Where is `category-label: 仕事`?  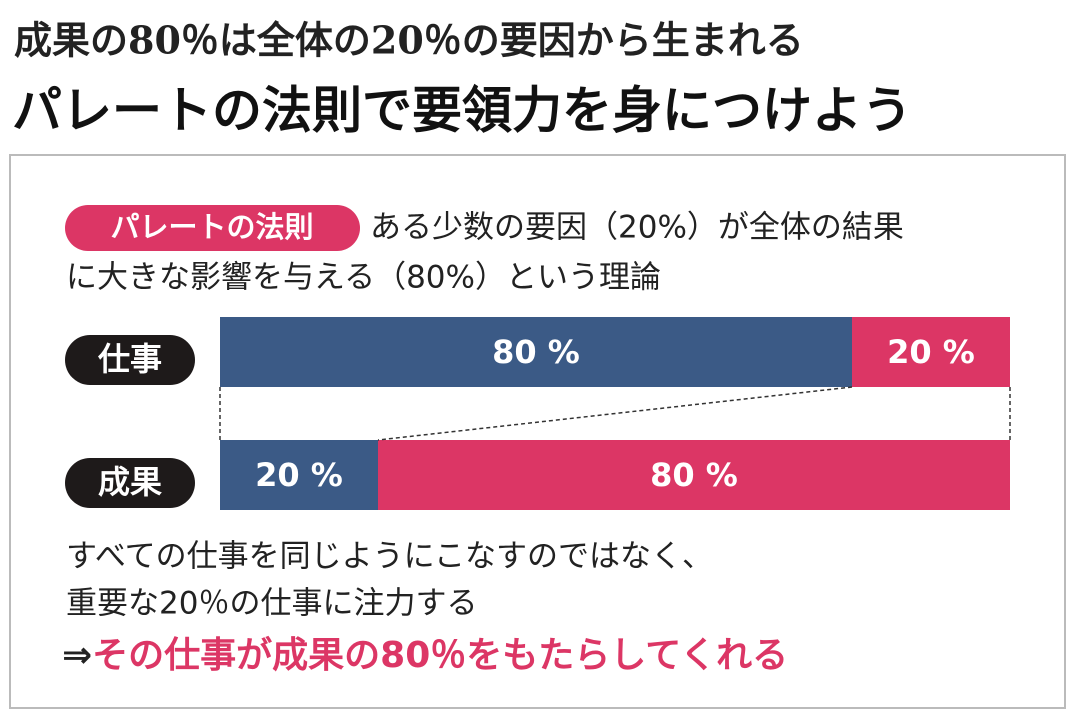
category-label: 仕事 is located at coordinates (130, 359).